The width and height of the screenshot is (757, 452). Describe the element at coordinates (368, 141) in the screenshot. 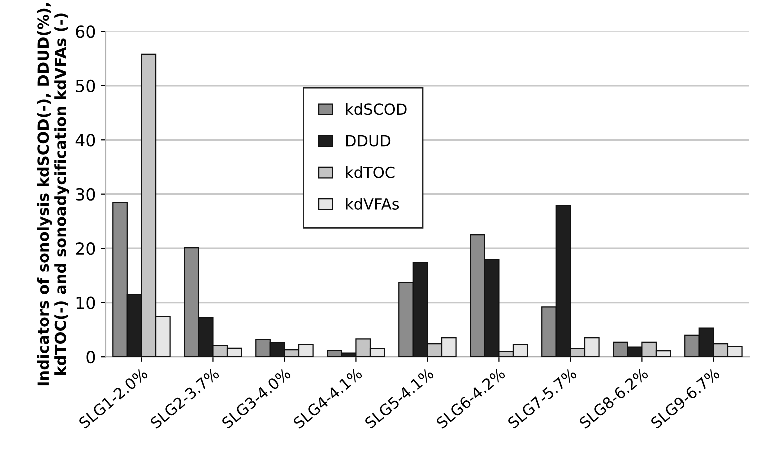

I see `legend-label: DDUD` at that location.